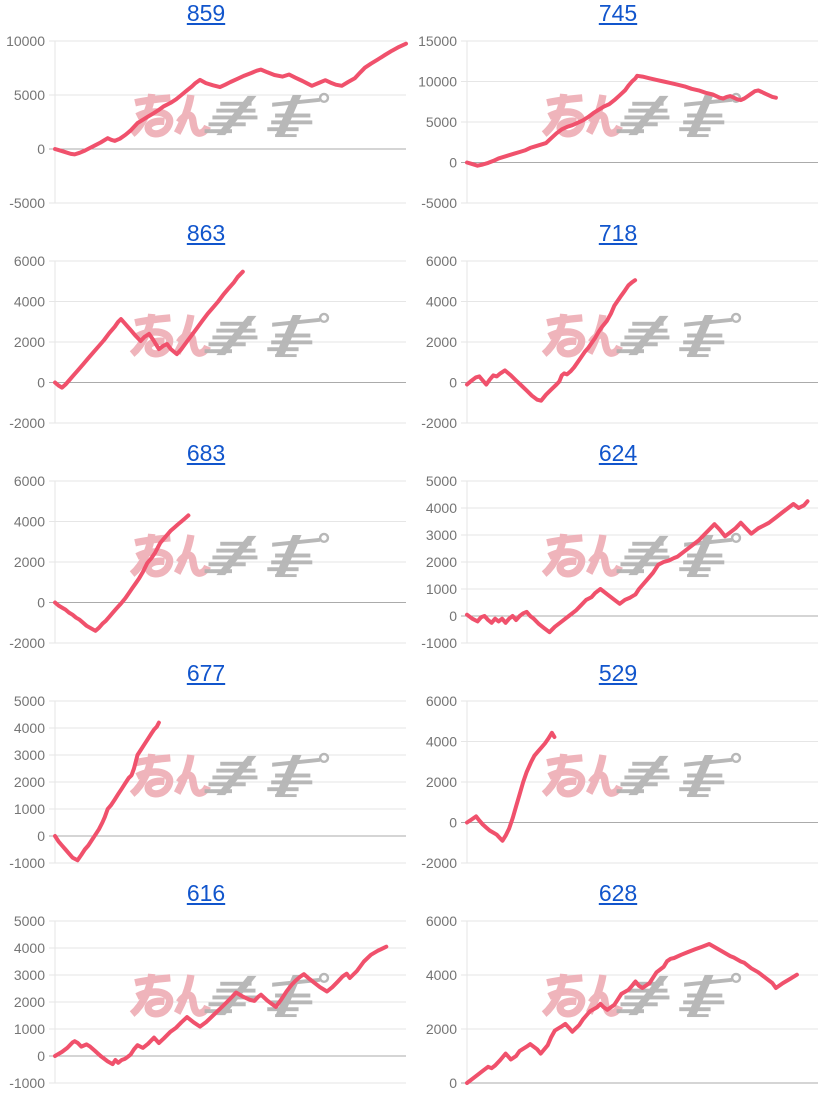 This screenshot has width=824, height=1100. I want to click on chart-cell: 628 6000 4000 2000 0, so click(618, 990).